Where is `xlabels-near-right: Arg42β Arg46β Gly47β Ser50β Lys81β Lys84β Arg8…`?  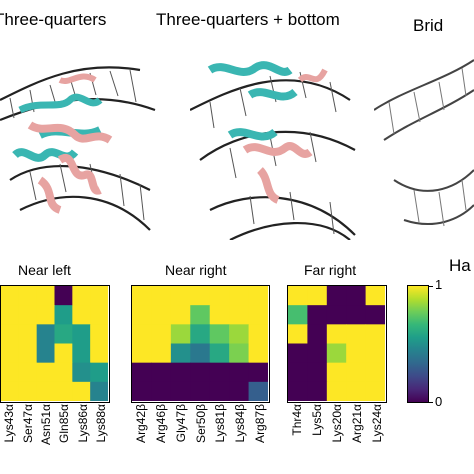 xlabels-near-right: Arg42β Arg46β Gly47β Ser50β Lys81β Lys84β Arg8… is located at coordinates (200, 439).